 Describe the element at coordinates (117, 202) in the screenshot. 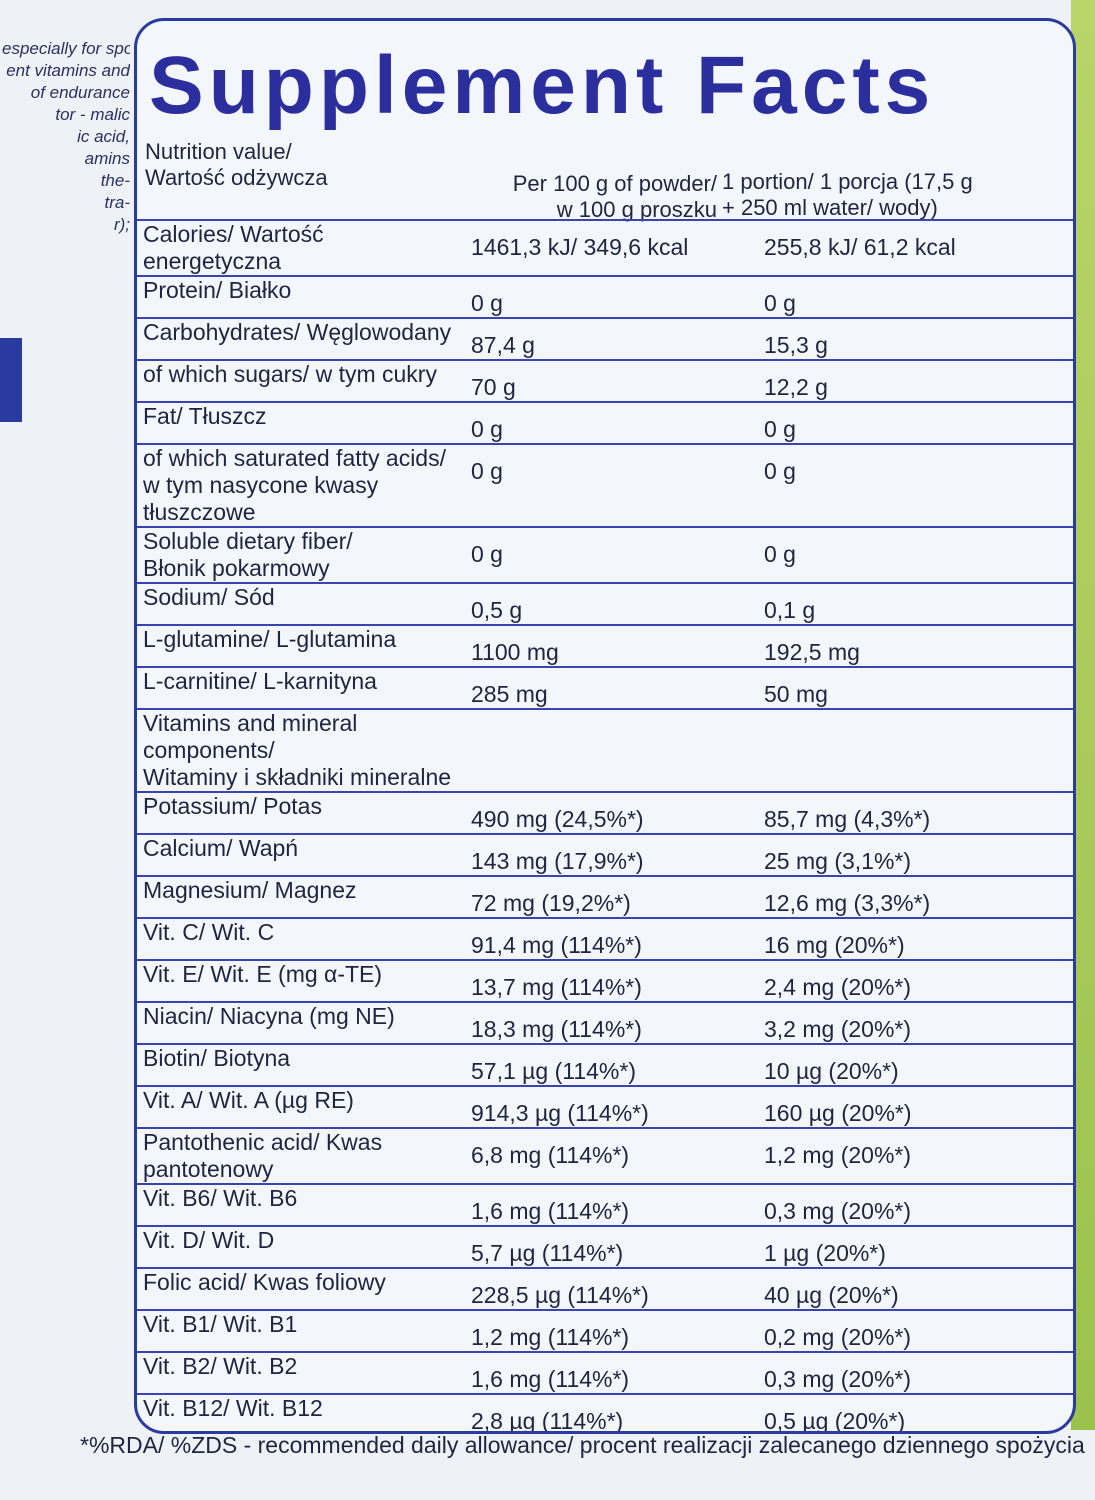

I see `side-line: tra-` at that location.